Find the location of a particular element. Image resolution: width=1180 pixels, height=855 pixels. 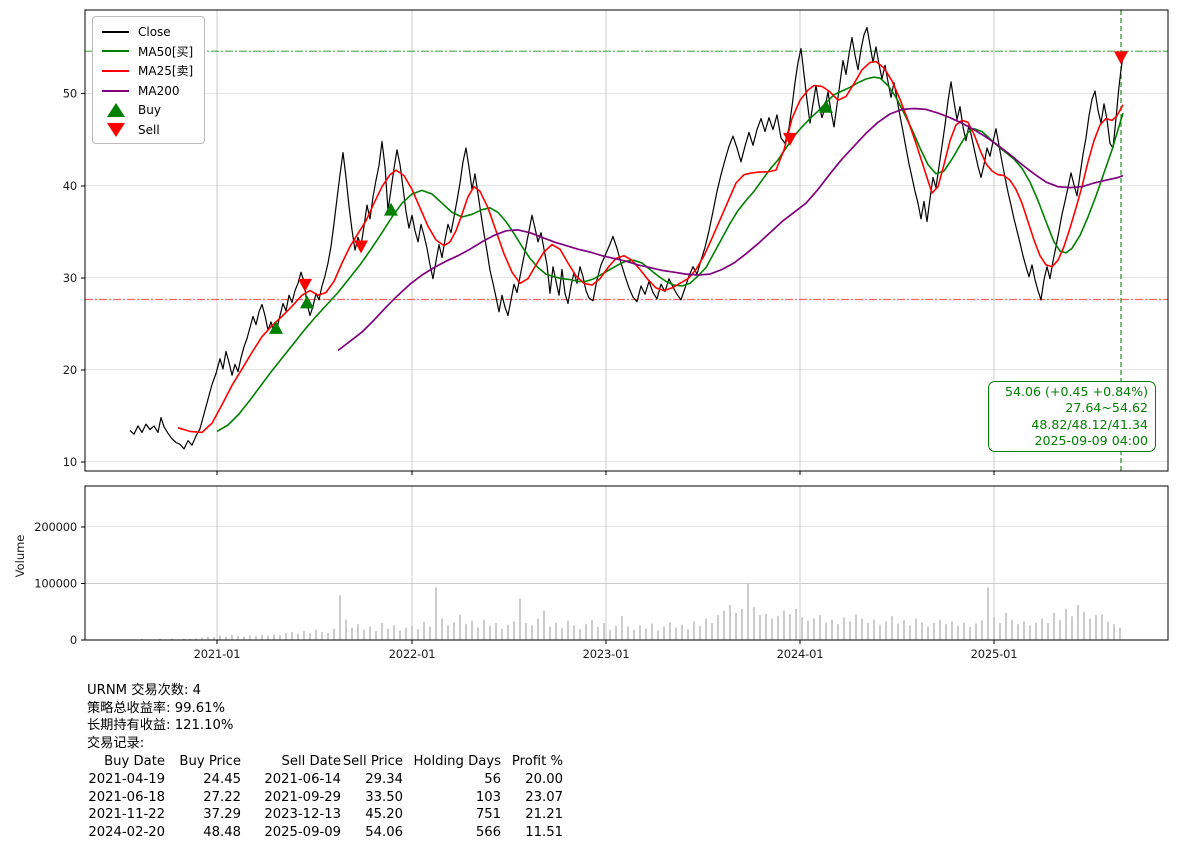

trade-cell: 2023-12-13 is located at coordinates (302, 815).